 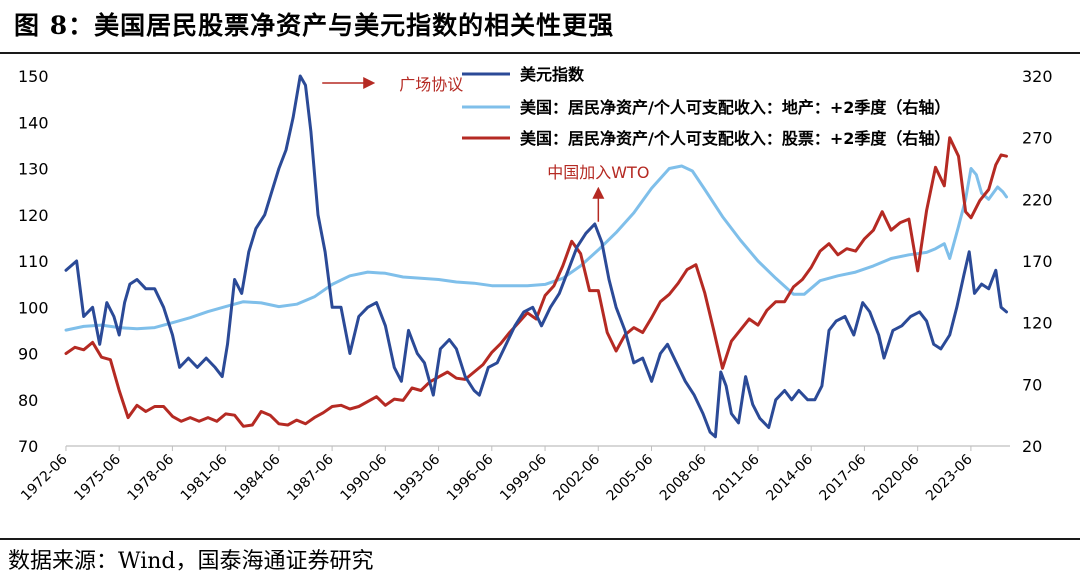 I want to click on x-tick-label: 1984-06, so click(x=257, y=477).